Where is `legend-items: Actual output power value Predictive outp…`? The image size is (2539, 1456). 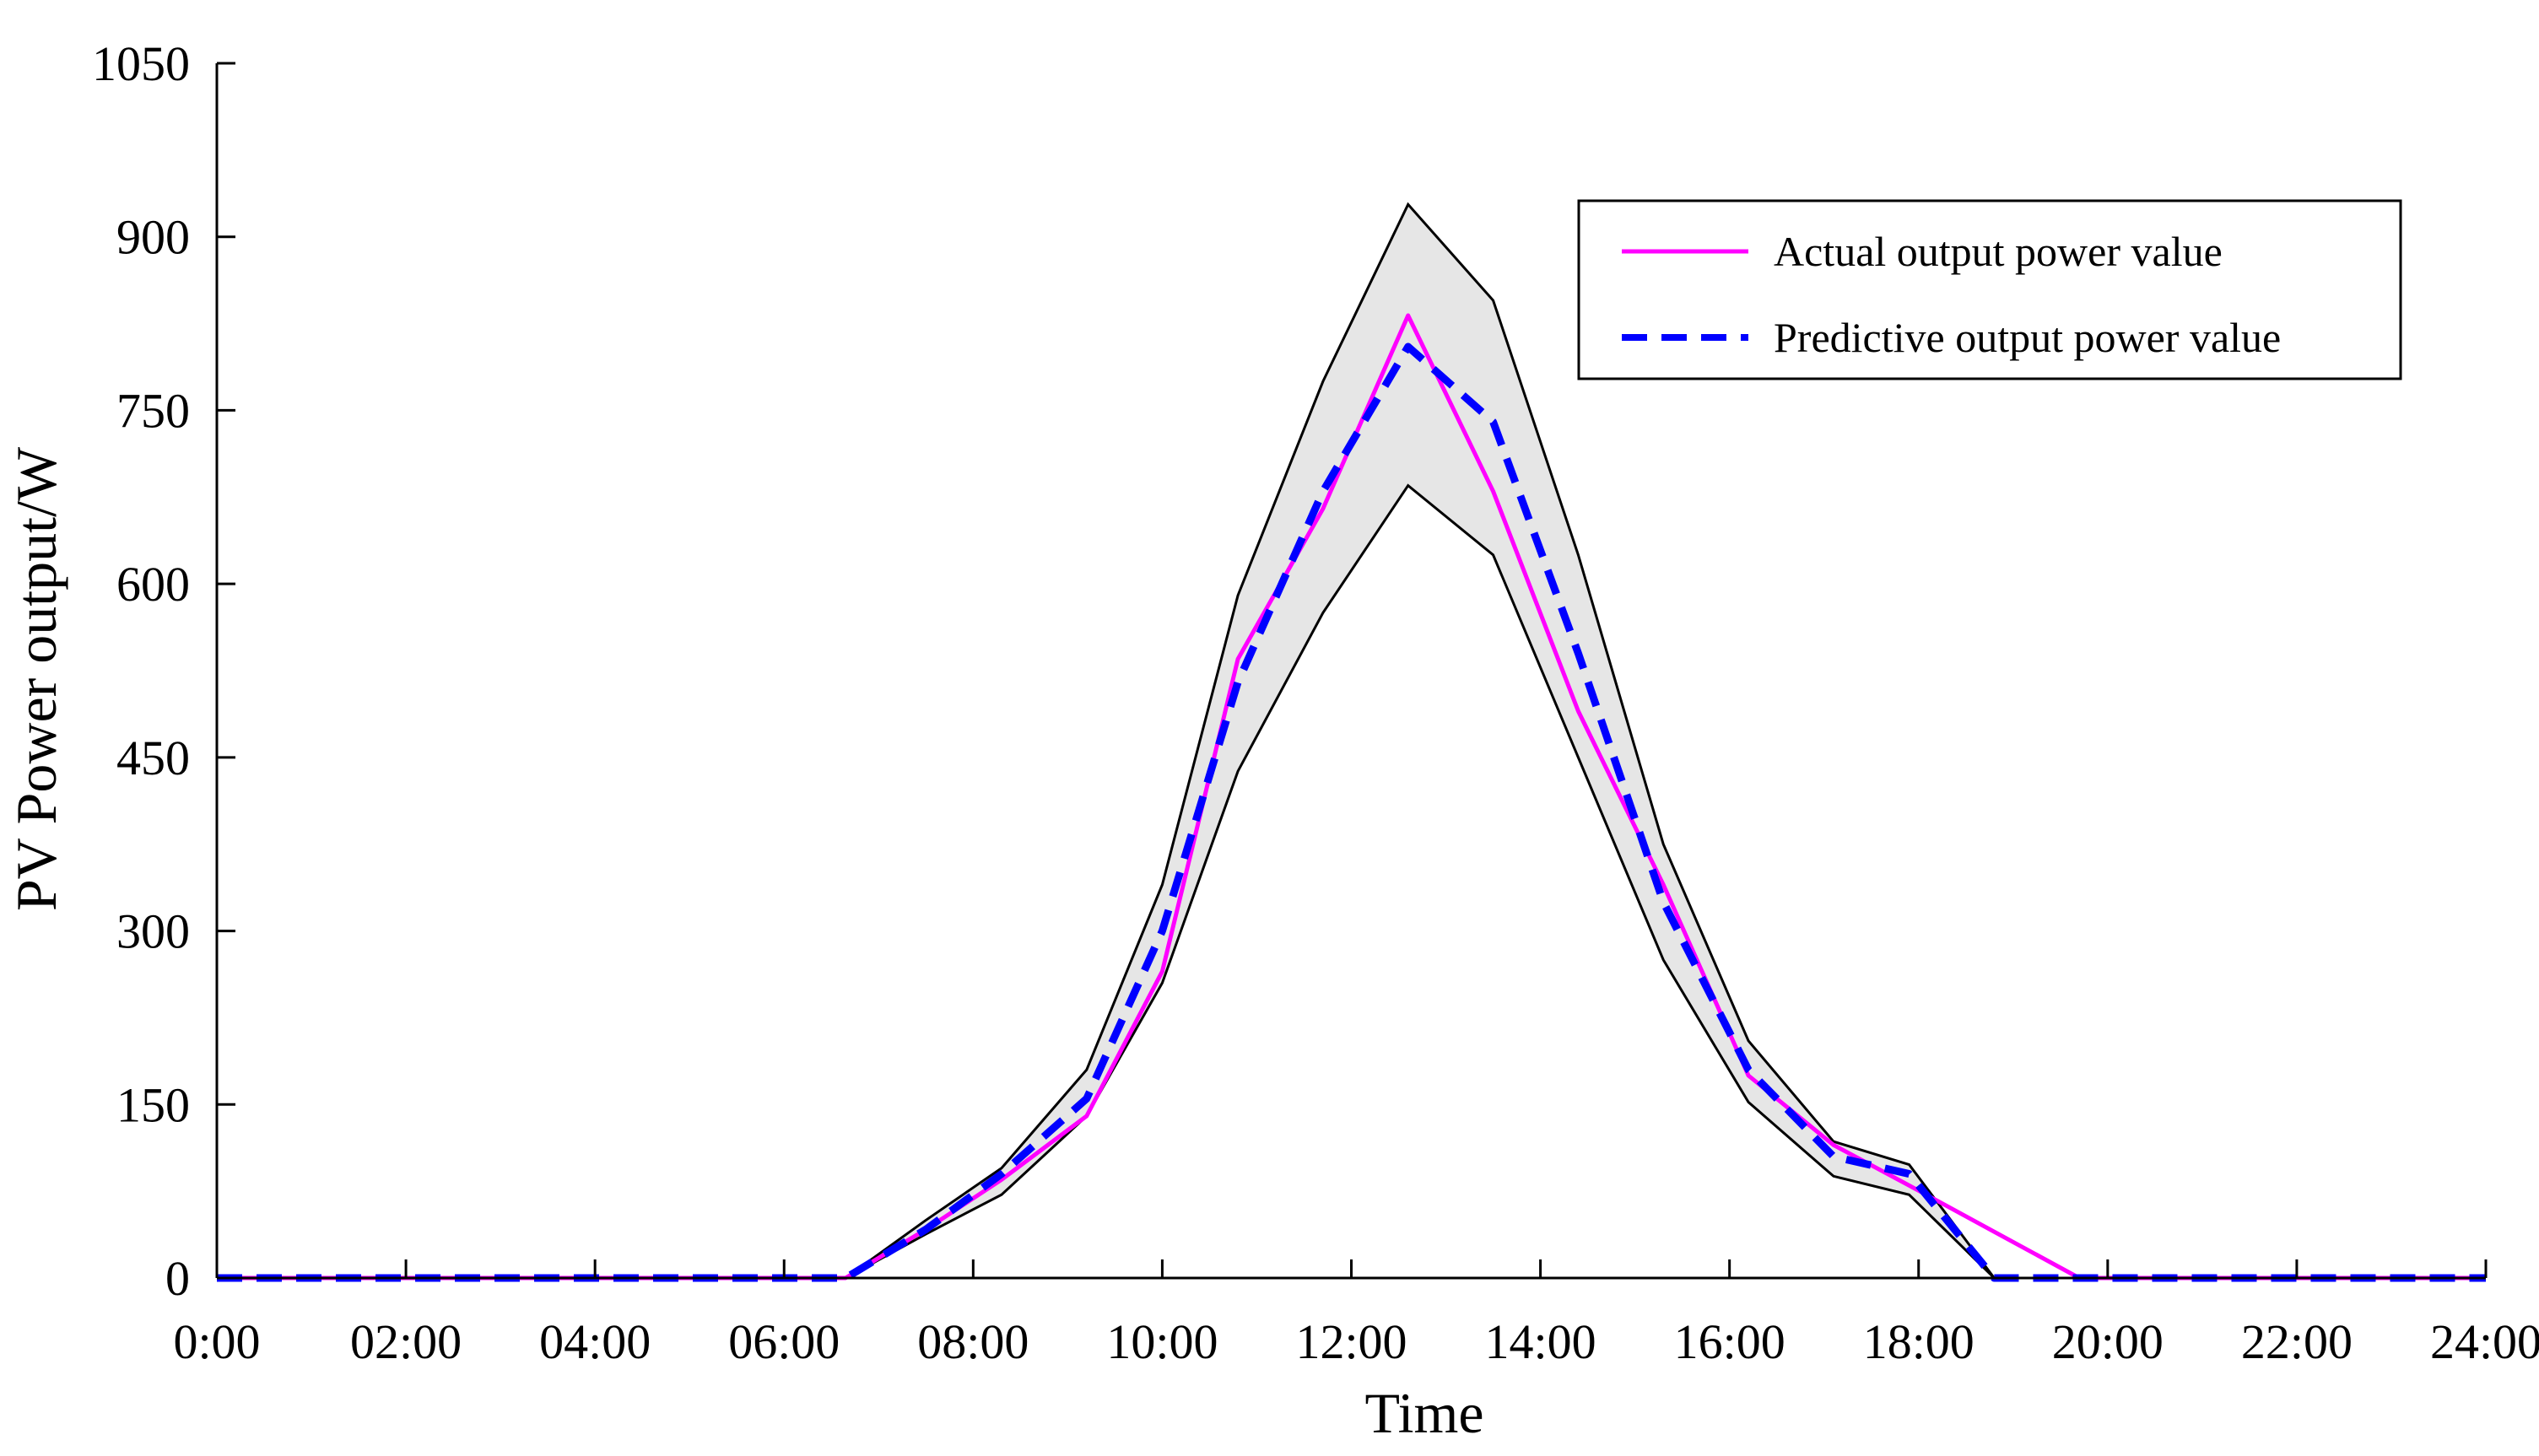 legend-items: Actual output power value Predictive outp… is located at coordinates (1951, 295).